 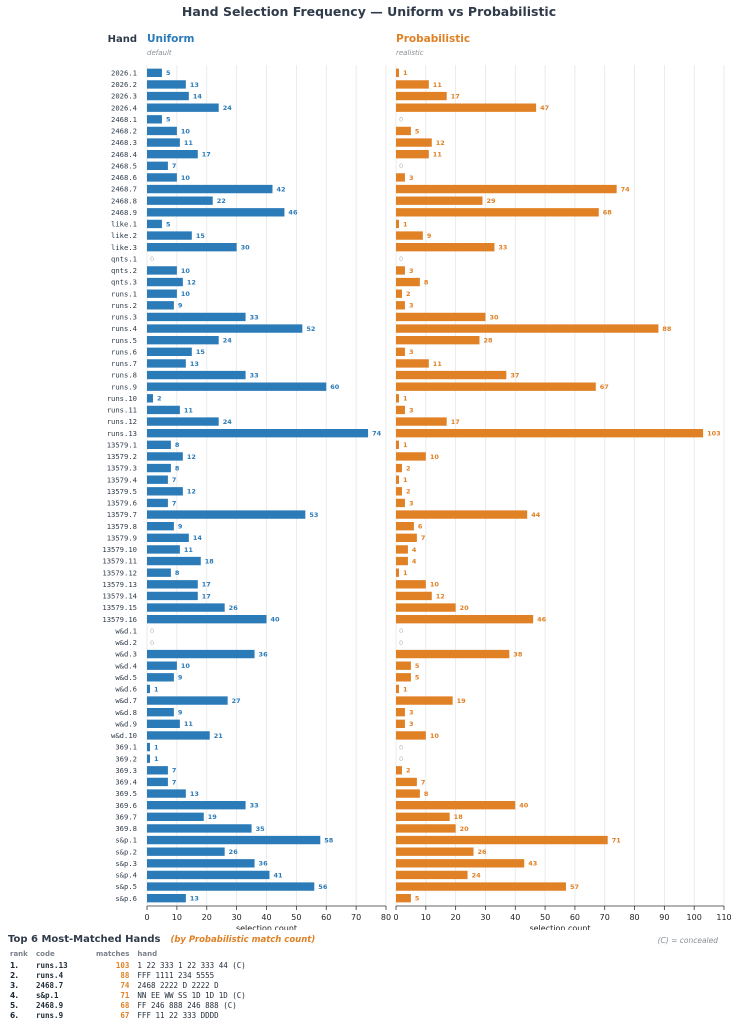 I want to click on rank-cell: 5., so click(x=14, y=1005).